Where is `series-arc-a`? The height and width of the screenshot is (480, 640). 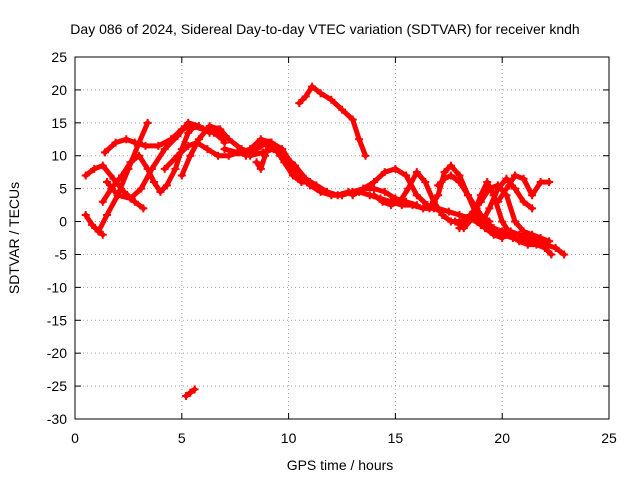 series-arc-a is located at coordinates (114, 187).